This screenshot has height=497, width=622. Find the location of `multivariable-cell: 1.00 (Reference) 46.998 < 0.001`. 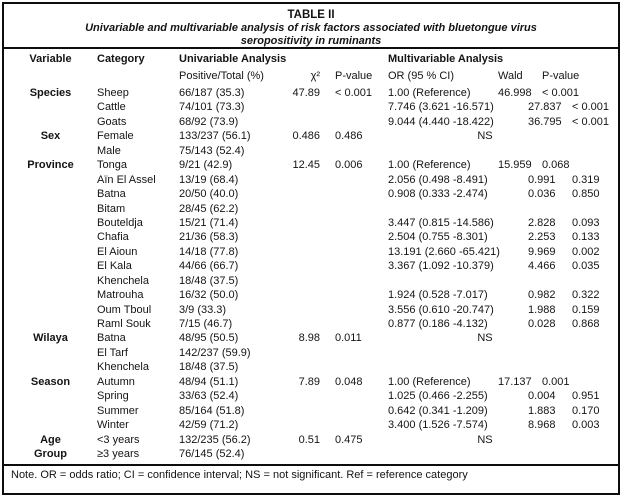

multivariable-cell: 1.00 (Reference) 46.998 < 0.001 is located at coordinates (503, 93).